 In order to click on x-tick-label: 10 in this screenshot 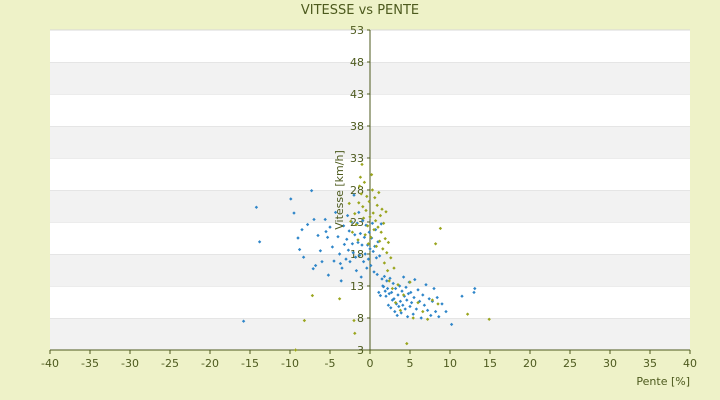, I will do `click(450, 363)`.